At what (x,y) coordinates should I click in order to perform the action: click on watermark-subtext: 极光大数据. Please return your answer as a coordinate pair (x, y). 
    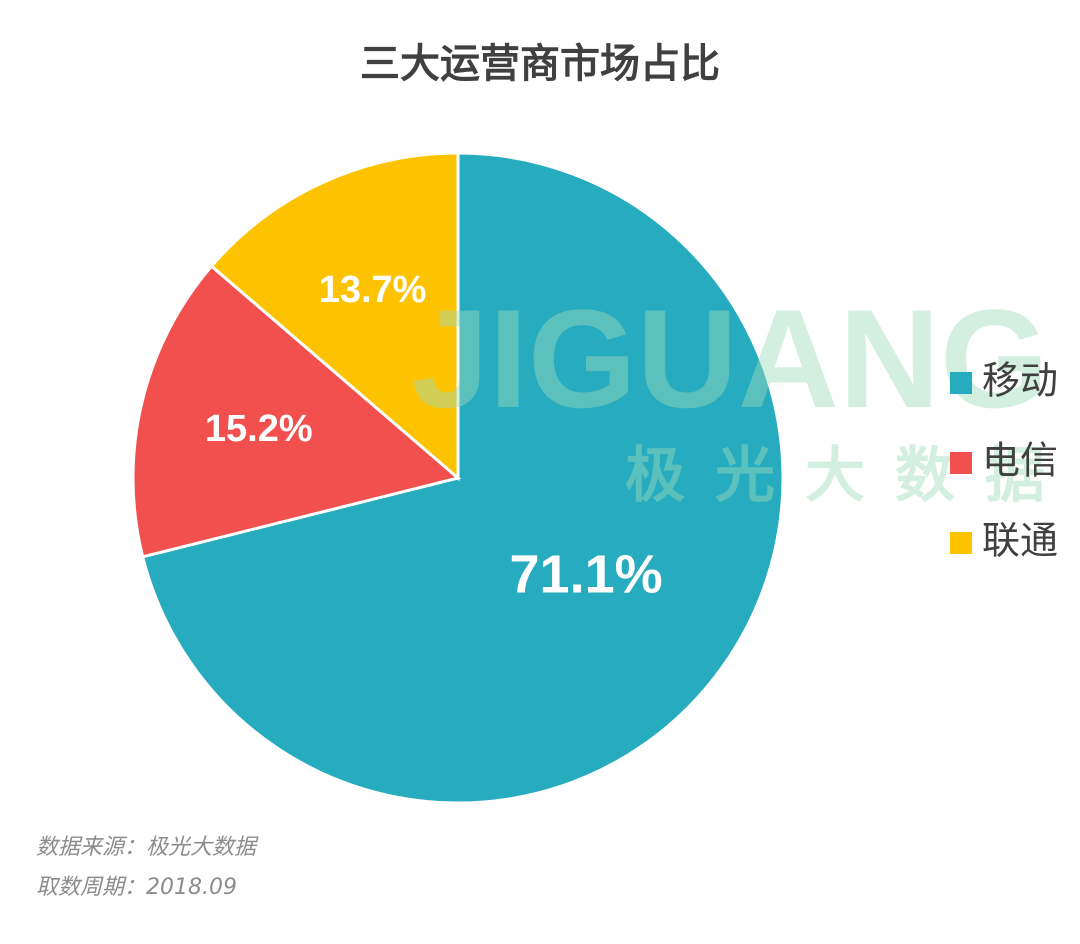
    Looking at the image, I should click on (850, 475).